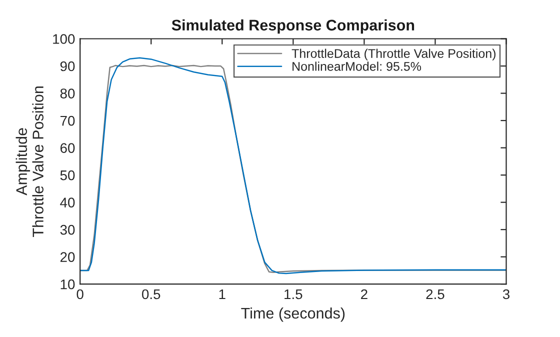  I want to click on x-tick-label: 1, so click(222, 294).